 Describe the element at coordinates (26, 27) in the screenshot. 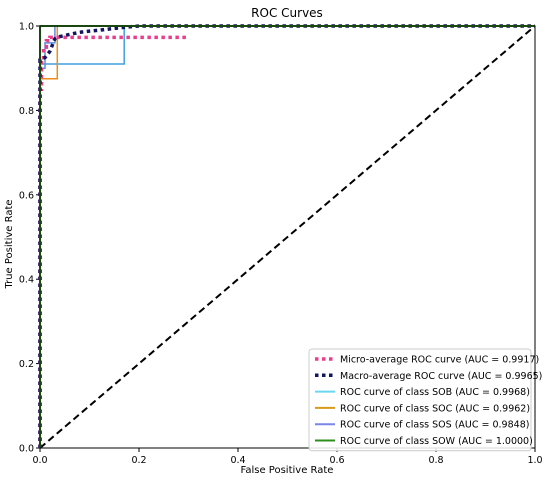

I see `y-tick-label: 1.0` at that location.